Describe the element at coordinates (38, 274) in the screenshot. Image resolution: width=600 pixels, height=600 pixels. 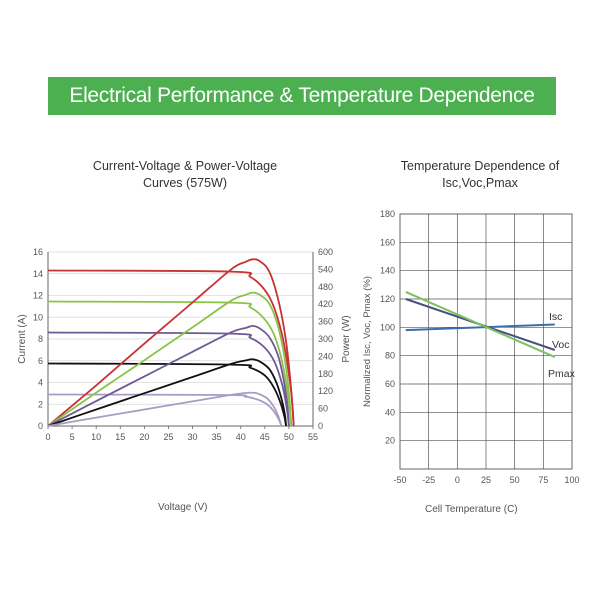
I see `iv-y-tick-label: 14` at that location.